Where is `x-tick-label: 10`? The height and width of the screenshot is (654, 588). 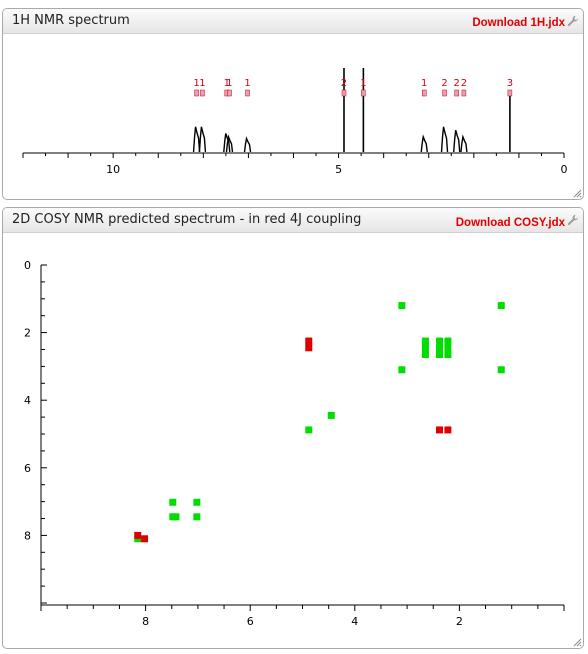
x-tick-label: 10 is located at coordinates (113, 169).